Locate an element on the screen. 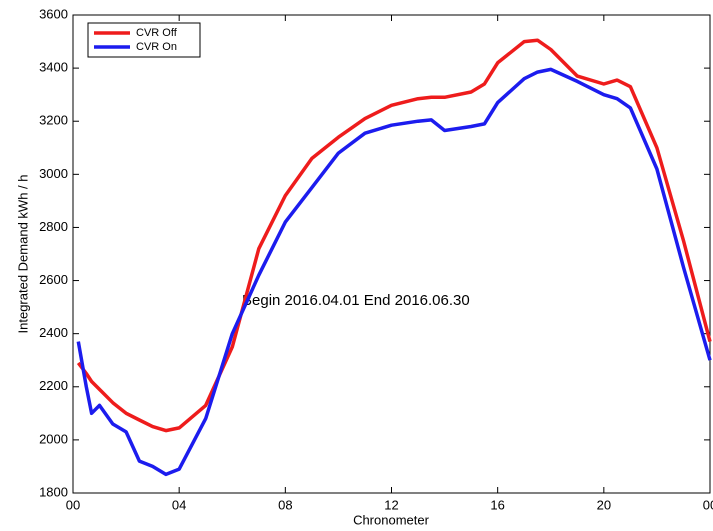  x-tick-label: 16 is located at coordinates (497, 504).